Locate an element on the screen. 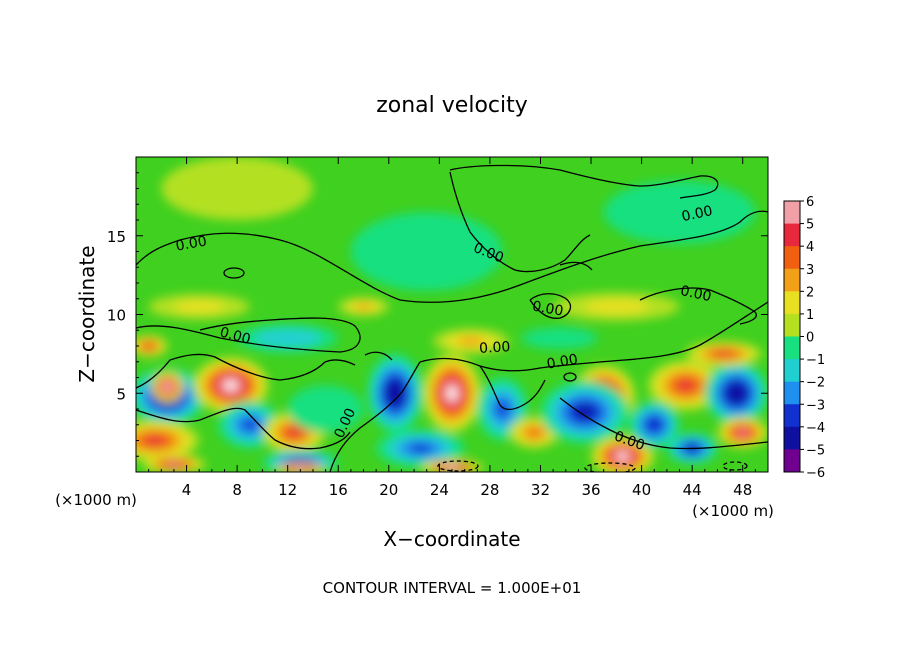 This screenshot has height=654, width=904. x-tick-label: 20 is located at coordinates (388, 490).